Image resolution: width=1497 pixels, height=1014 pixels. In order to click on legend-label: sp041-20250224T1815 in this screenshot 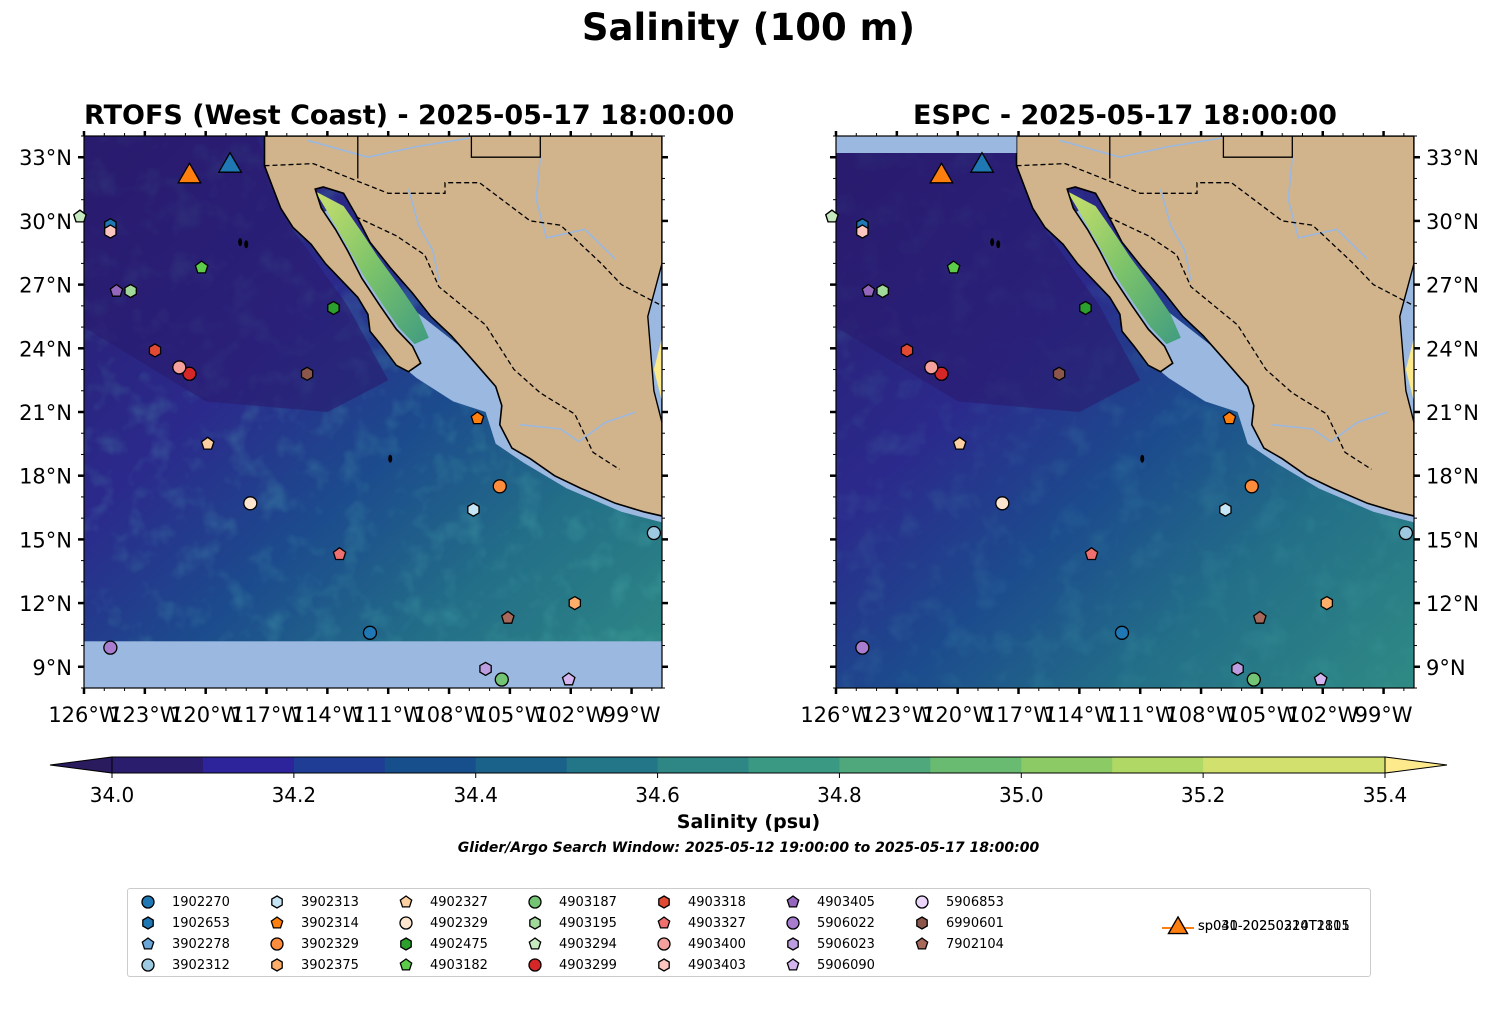, I will do `click(1274, 926)`.